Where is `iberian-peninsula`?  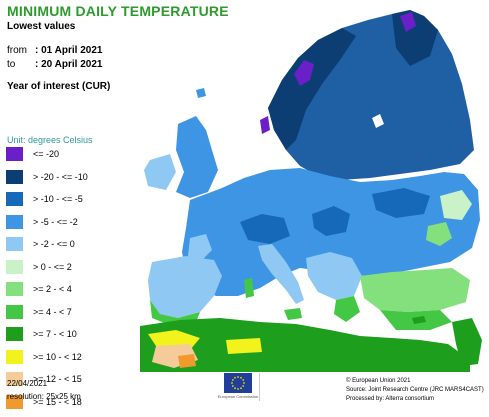 iberian-peninsula is located at coordinates (185, 287).